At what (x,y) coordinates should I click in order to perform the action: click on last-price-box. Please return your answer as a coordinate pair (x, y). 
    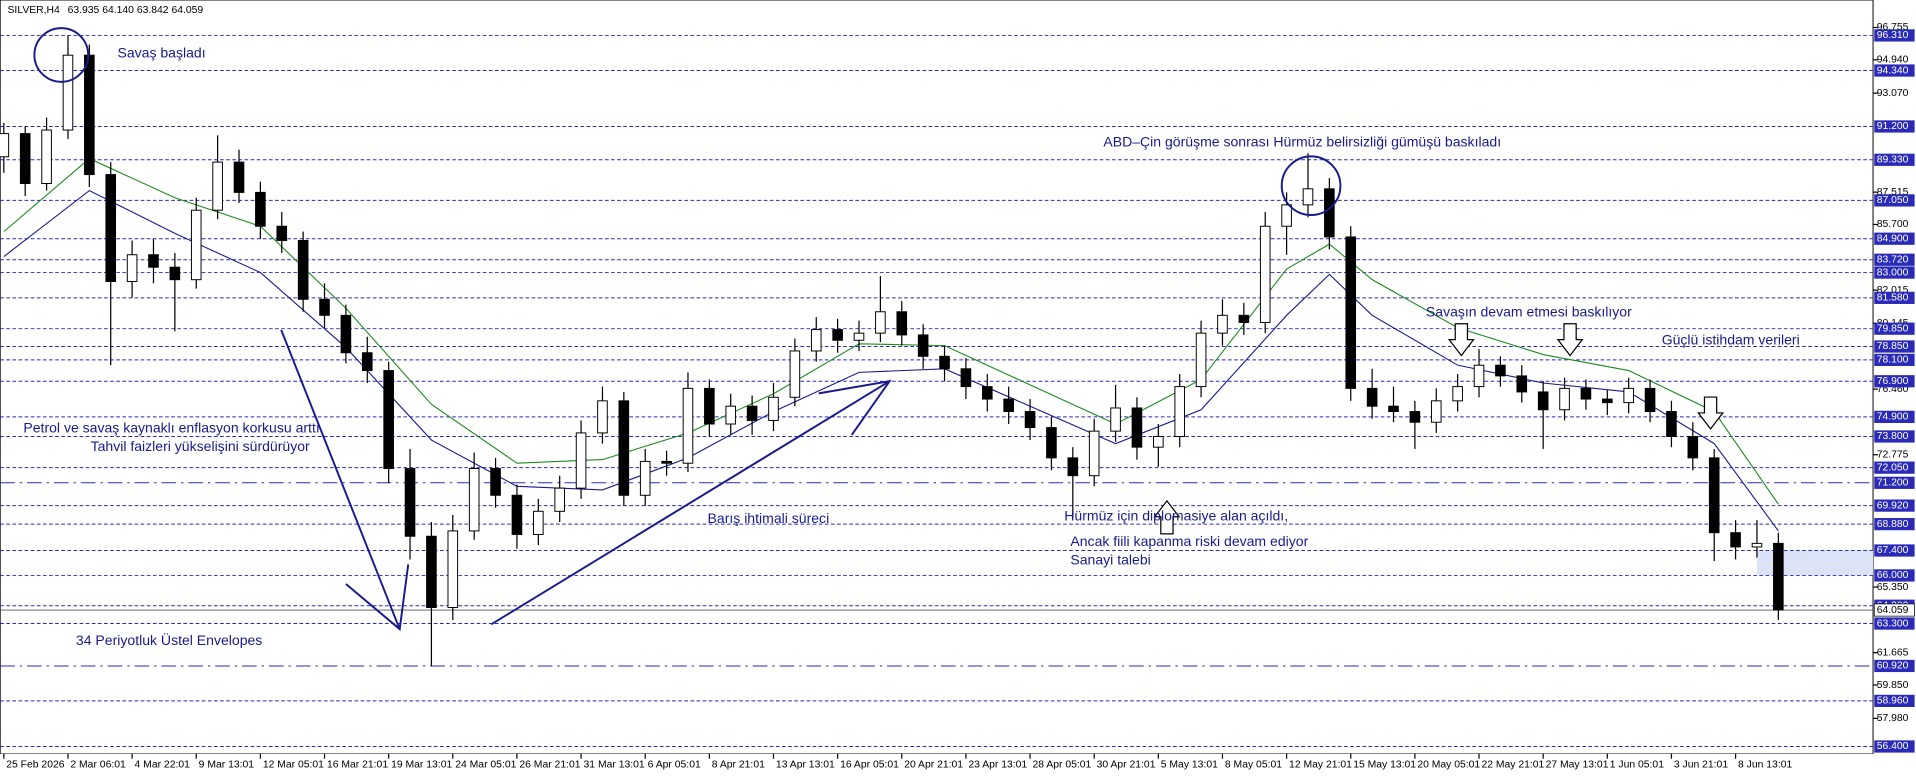
    Looking at the image, I should click on (1894, 610).